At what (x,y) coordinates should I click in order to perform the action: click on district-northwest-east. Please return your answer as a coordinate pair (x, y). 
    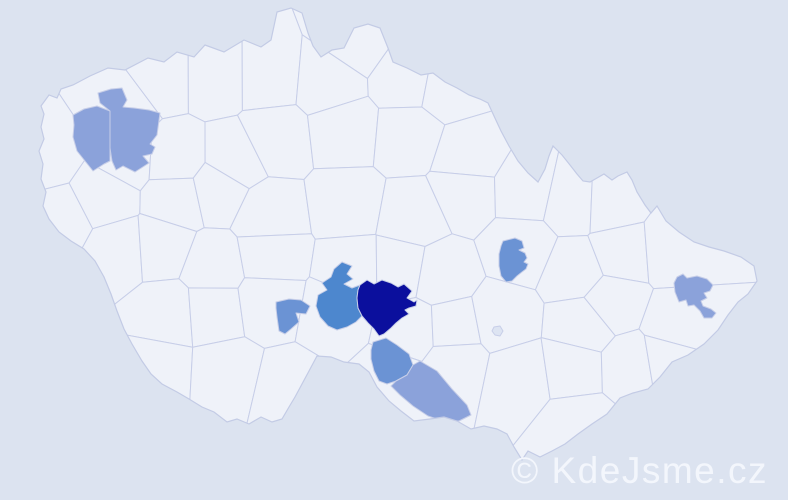
    Looking at the image, I should click on (129, 130).